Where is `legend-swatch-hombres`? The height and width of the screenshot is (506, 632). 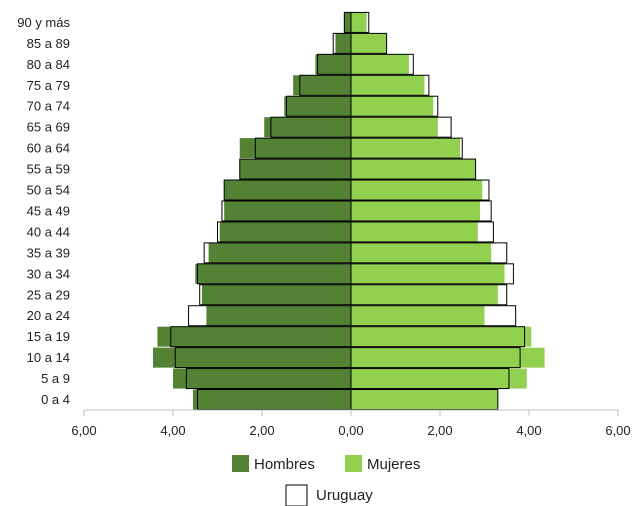
legend-swatch-hombres is located at coordinates (240, 463).